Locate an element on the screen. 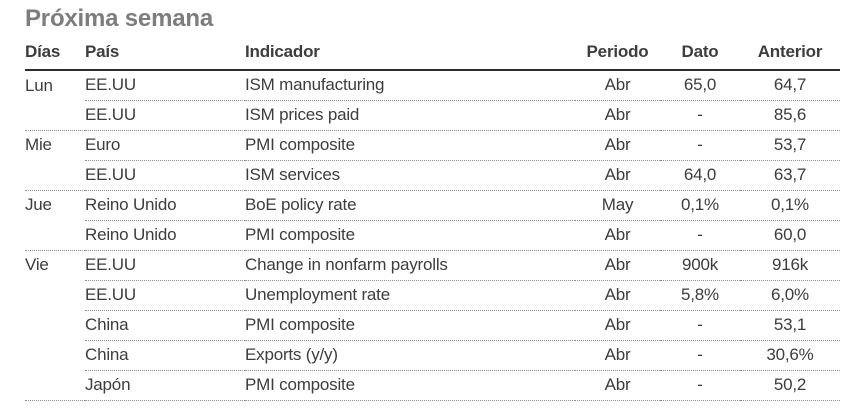 This screenshot has width=860, height=417. table-row: China Exports (y/y) Abr - 30,6% is located at coordinates (432, 355).